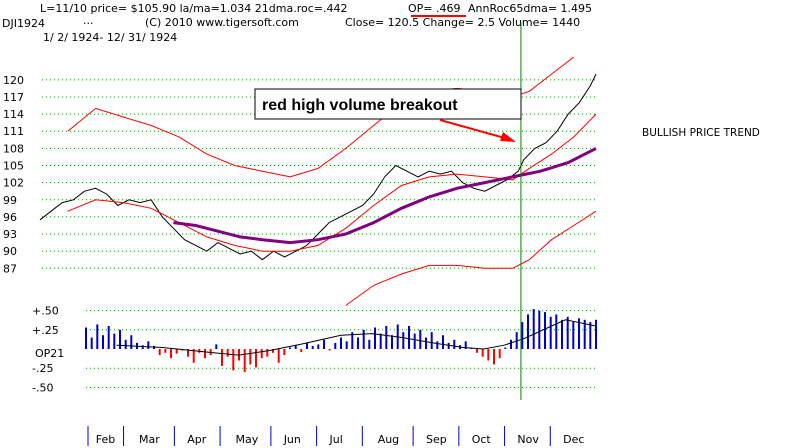  I want to click on chart-title: DJI1924, so click(23, 23).